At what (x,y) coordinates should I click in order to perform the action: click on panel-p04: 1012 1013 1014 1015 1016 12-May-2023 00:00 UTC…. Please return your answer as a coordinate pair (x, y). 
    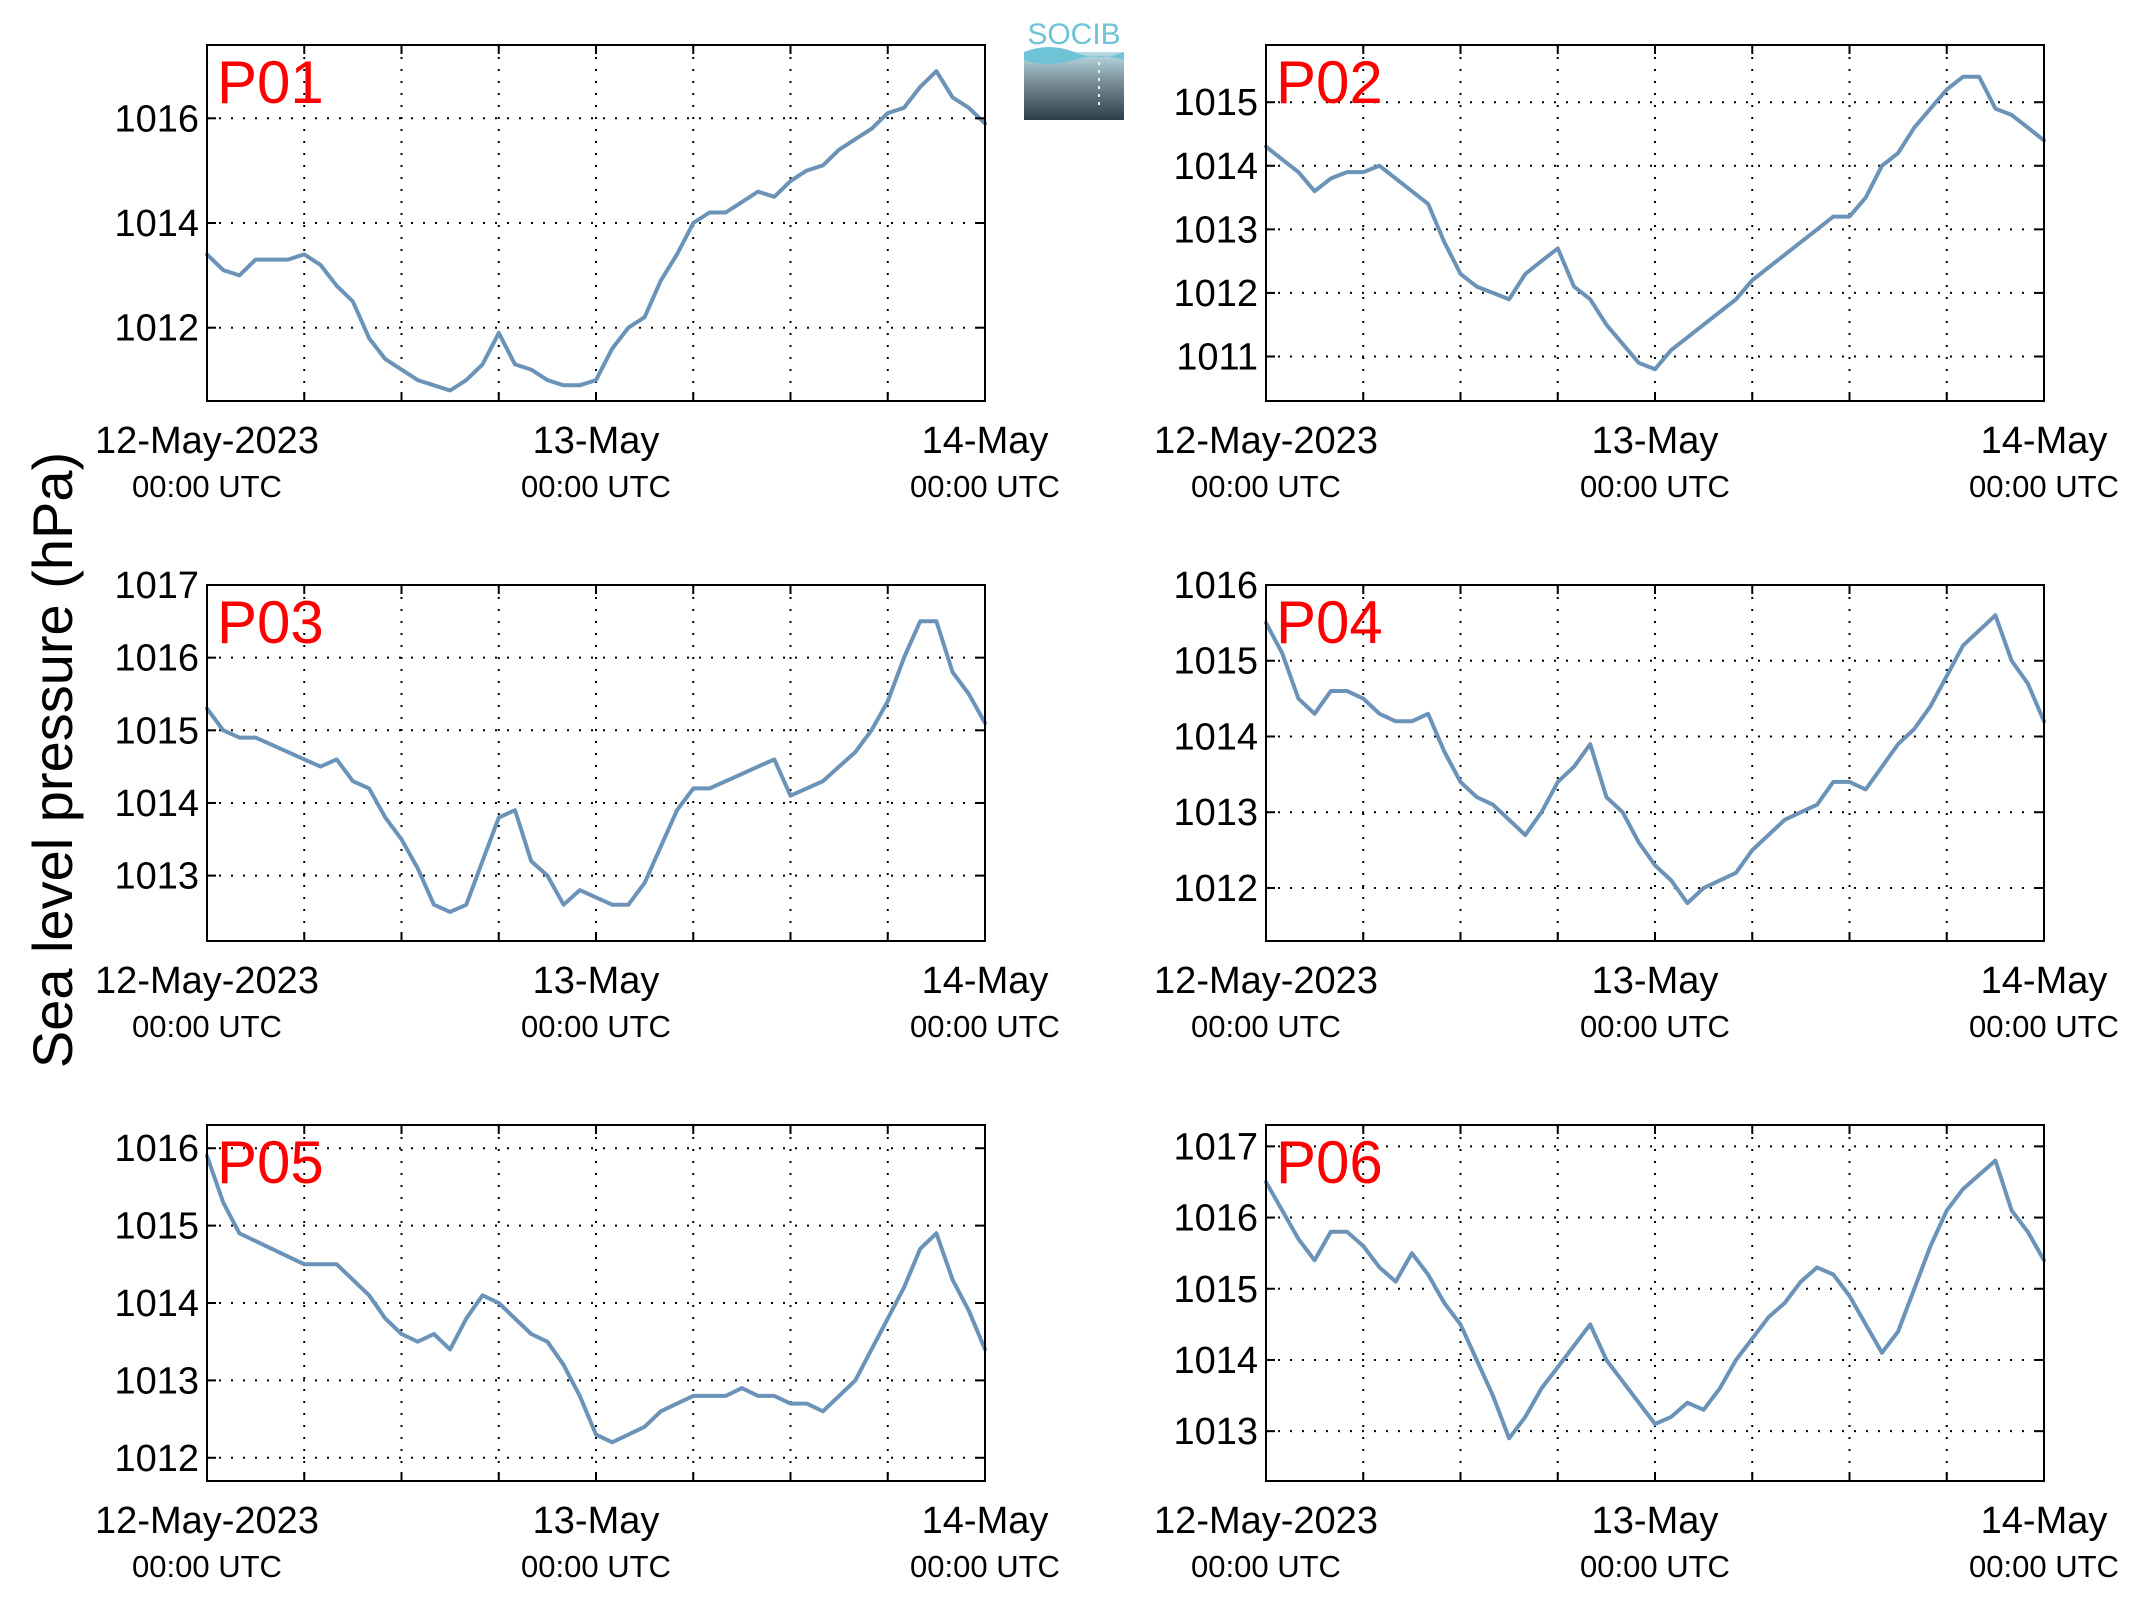
    Looking at the image, I should click on (1636, 804).